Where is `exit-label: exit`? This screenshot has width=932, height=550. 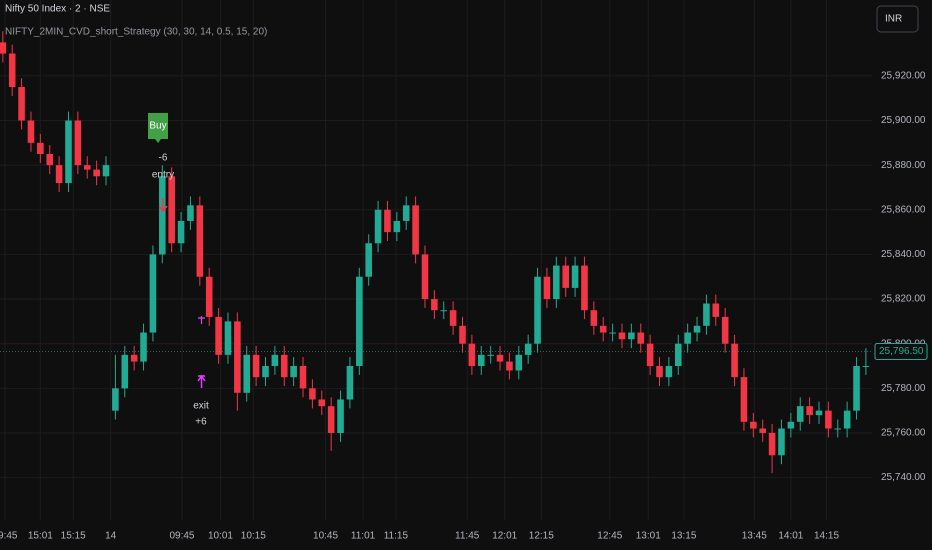
exit-label: exit is located at coordinates (201, 406).